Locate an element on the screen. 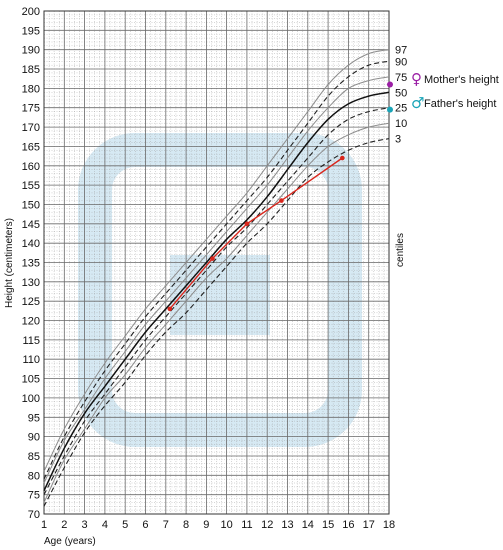 The width and height of the screenshot is (503, 550). y-tick-label: 160 is located at coordinates (31, 167).